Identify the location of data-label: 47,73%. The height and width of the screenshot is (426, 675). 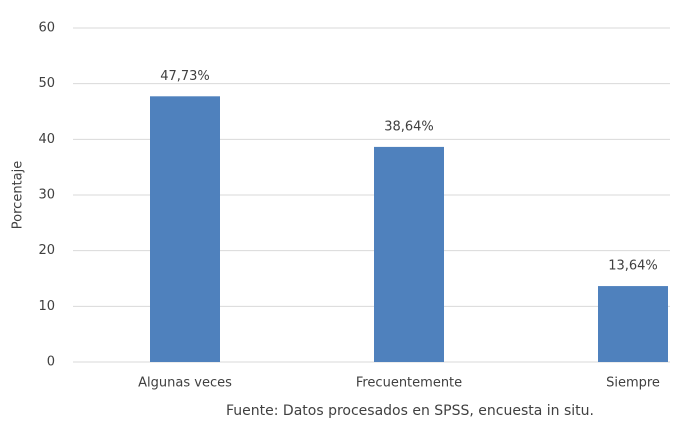
(185, 76).